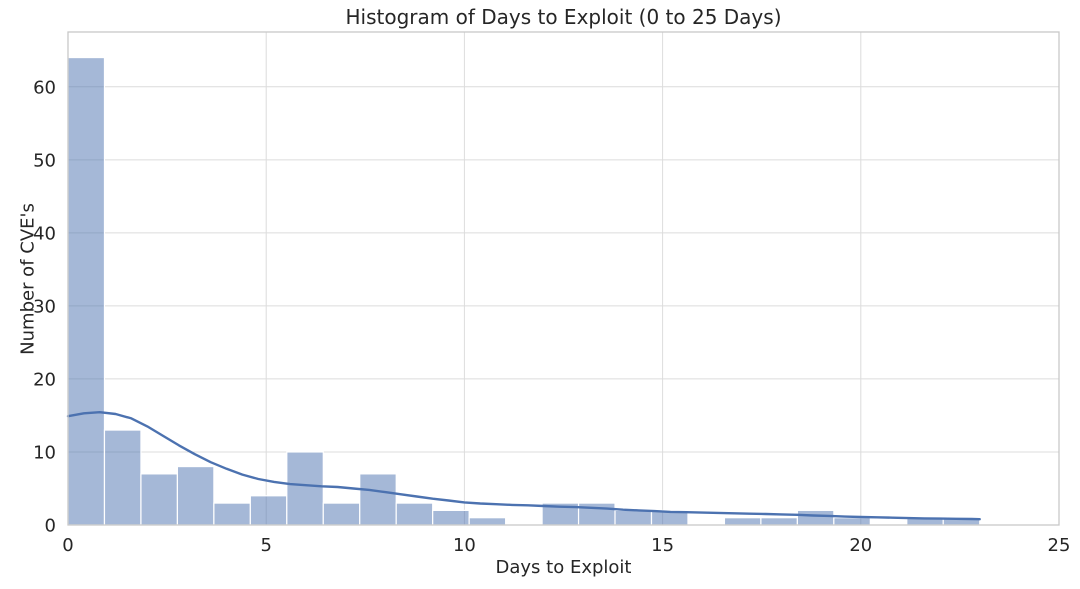  Describe the element at coordinates (44, 87) in the screenshot. I see `y-tick-label: 60` at that location.